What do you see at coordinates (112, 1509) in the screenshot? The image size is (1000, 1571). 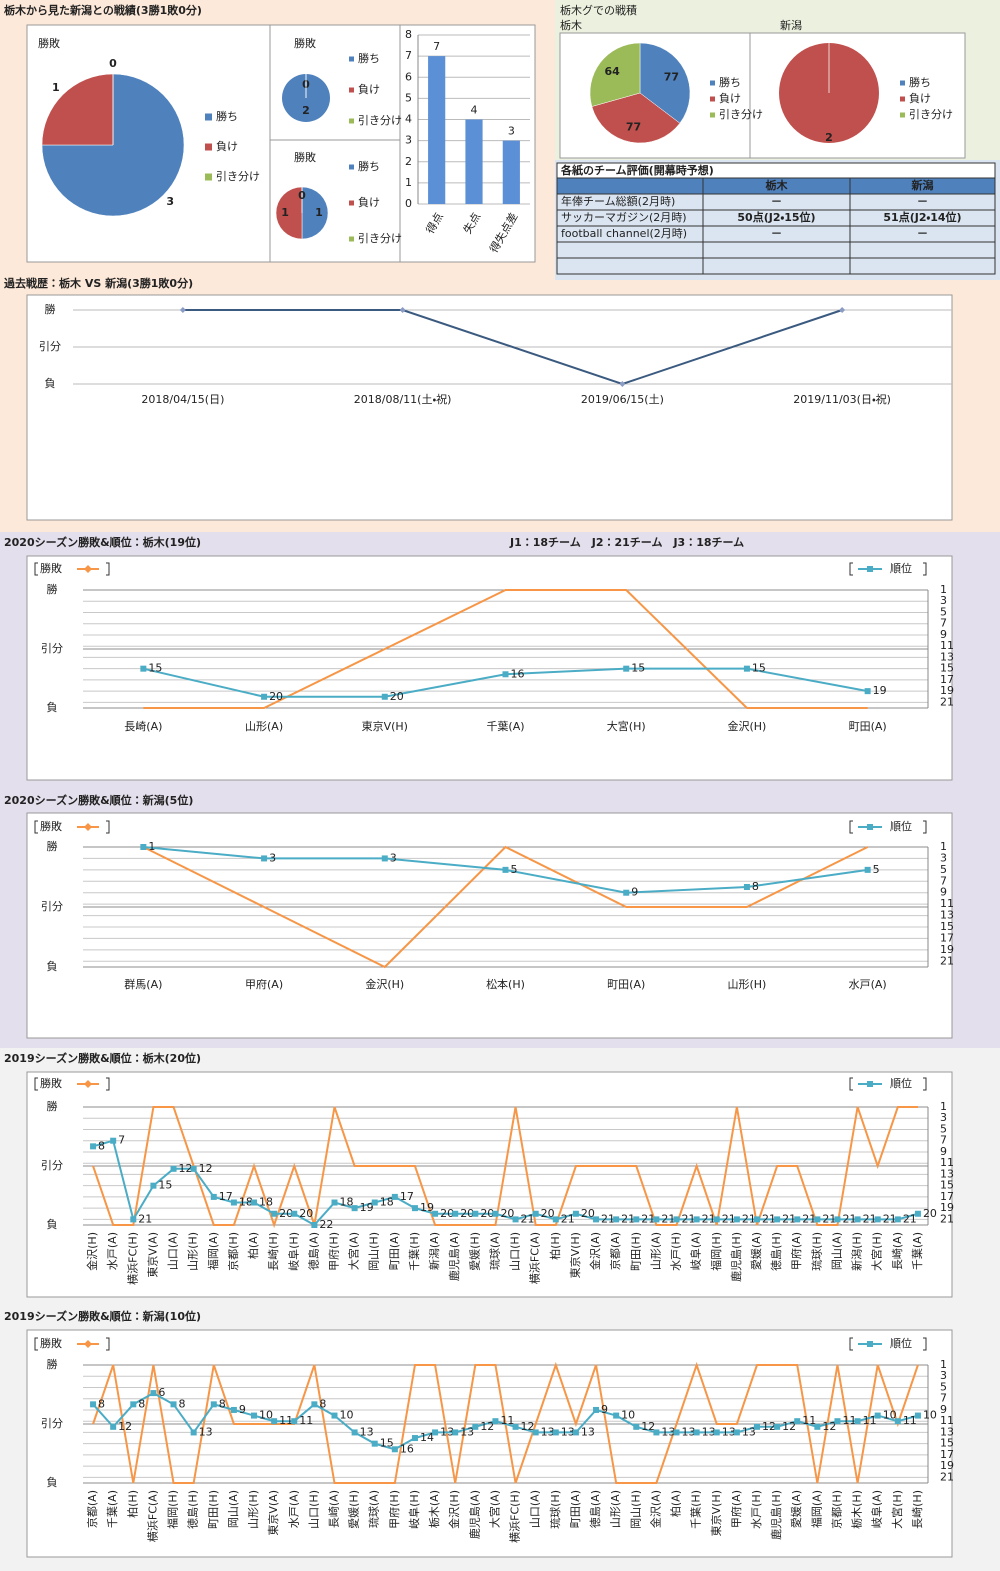 I see `x-tick-label: 千葉(A)` at bounding box center [112, 1509].